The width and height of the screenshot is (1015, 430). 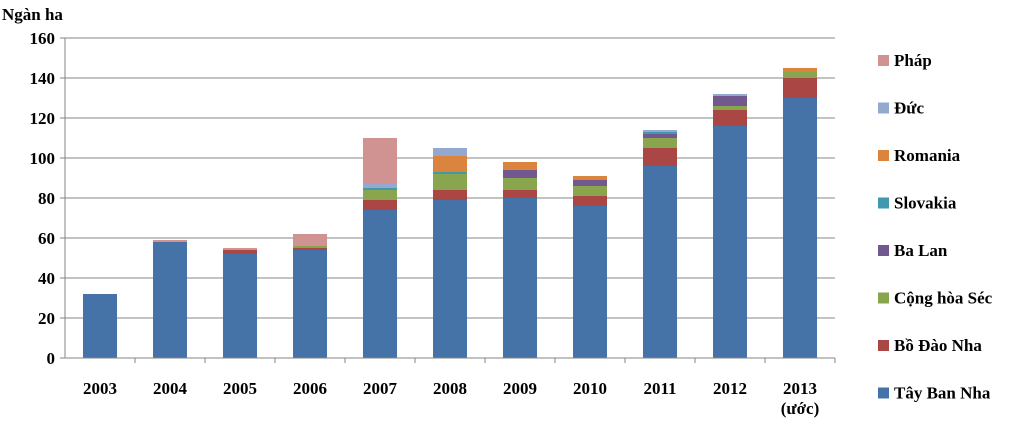 I want to click on y-tick-label: 80, so click(x=46, y=198).